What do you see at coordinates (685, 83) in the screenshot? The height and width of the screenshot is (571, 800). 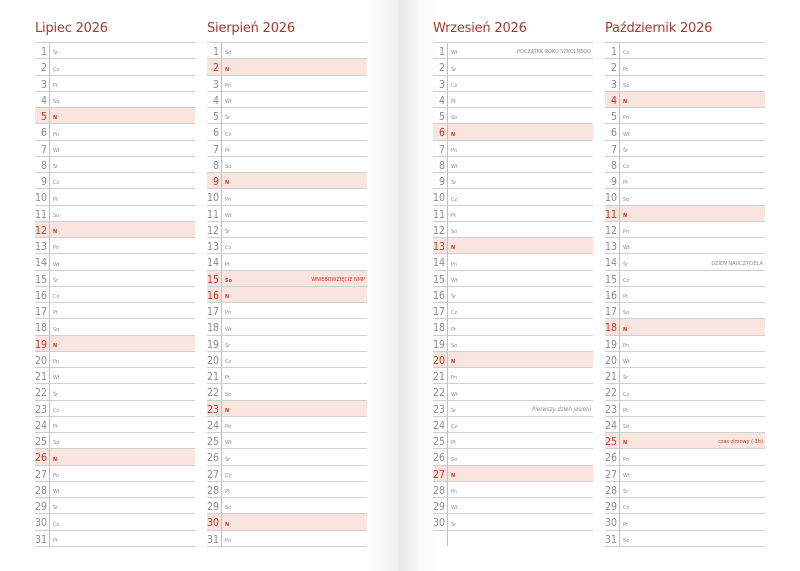 I see `day-row: 3 So` at bounding box center [685, 83].